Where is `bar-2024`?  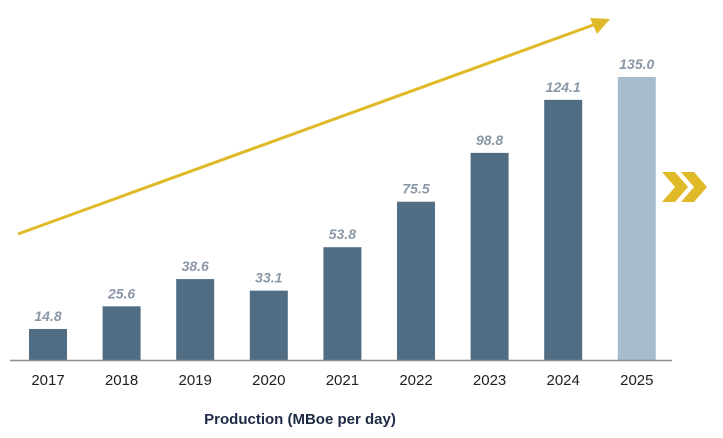 bar-2024 is located at coordinates (563, 229).